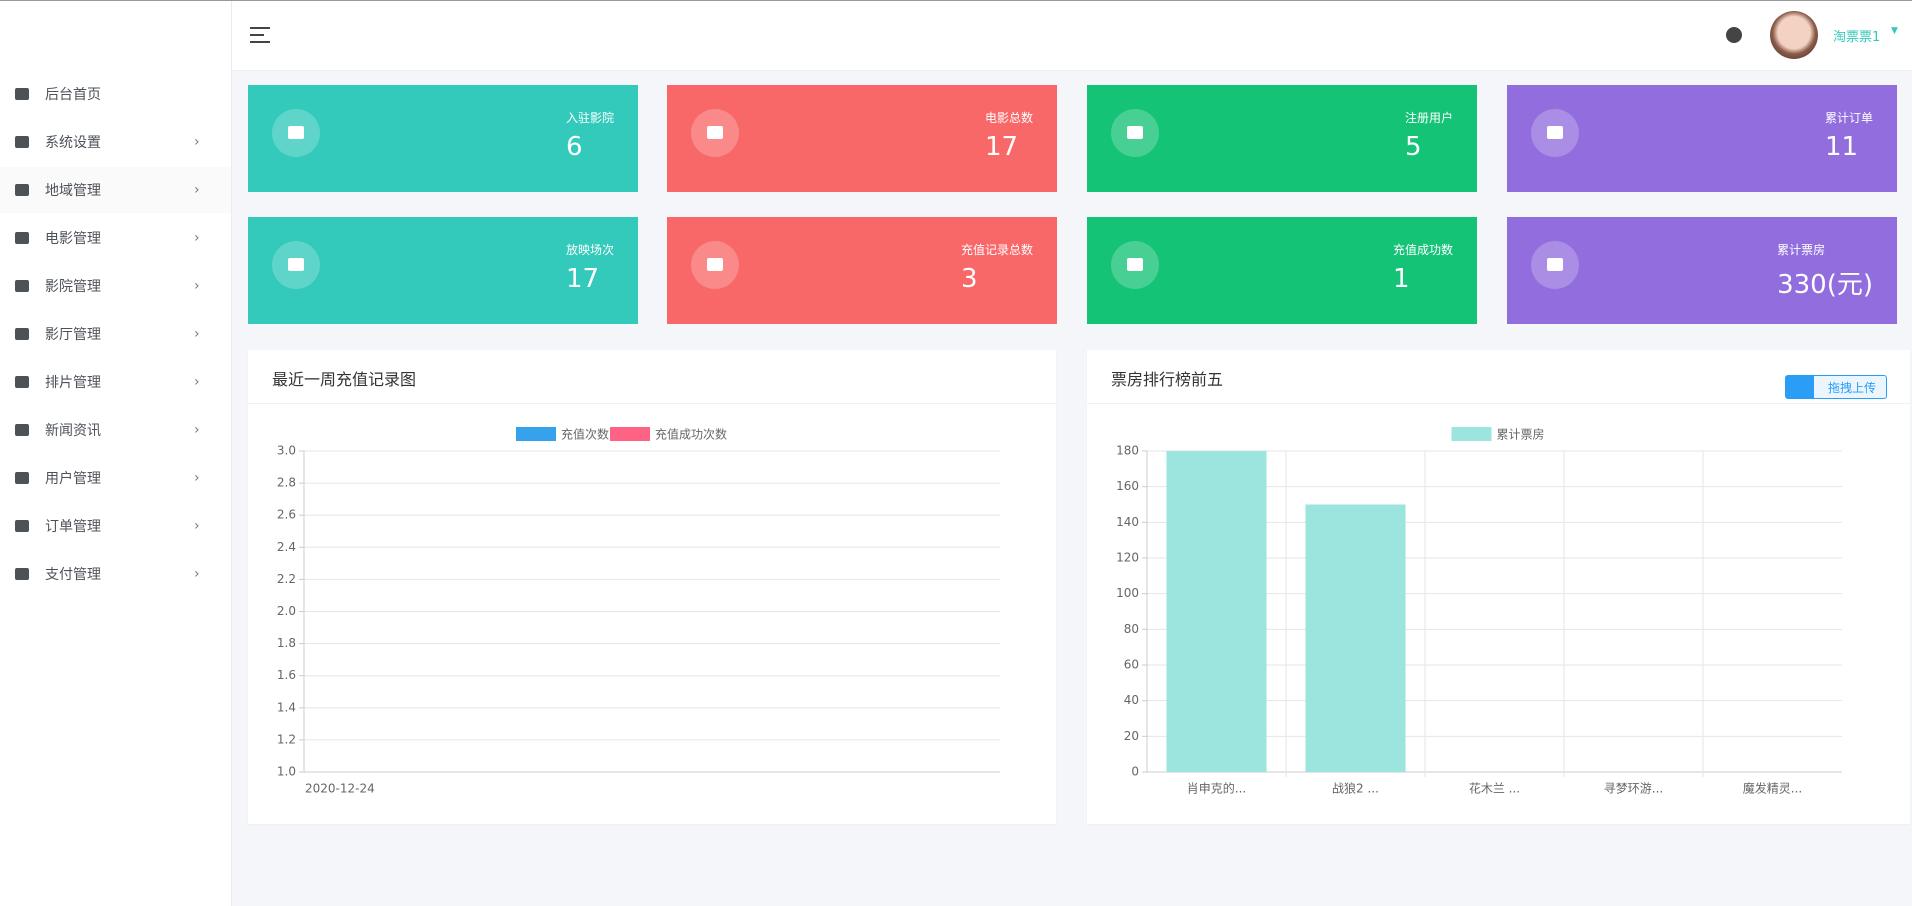 The height and width of the screenshot is (906, 1912). What do you see at coordinates (344, 379) in the screenshot?
I see `panel-title: 最近一周充值记录图` at bounding box center [344, 379].